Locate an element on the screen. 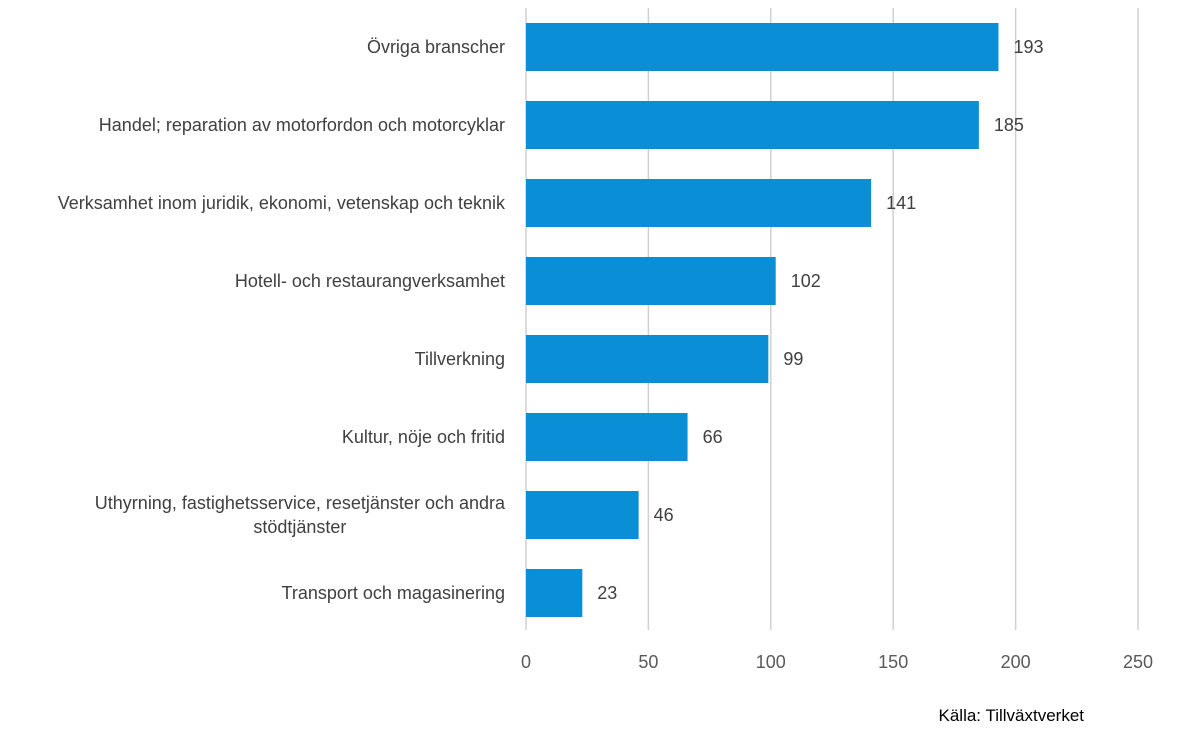 This screenshot has width=1197, height=740. x-axis-tick-labels: 0 50 100 150 200 250 is located at coordinates (837, 662).